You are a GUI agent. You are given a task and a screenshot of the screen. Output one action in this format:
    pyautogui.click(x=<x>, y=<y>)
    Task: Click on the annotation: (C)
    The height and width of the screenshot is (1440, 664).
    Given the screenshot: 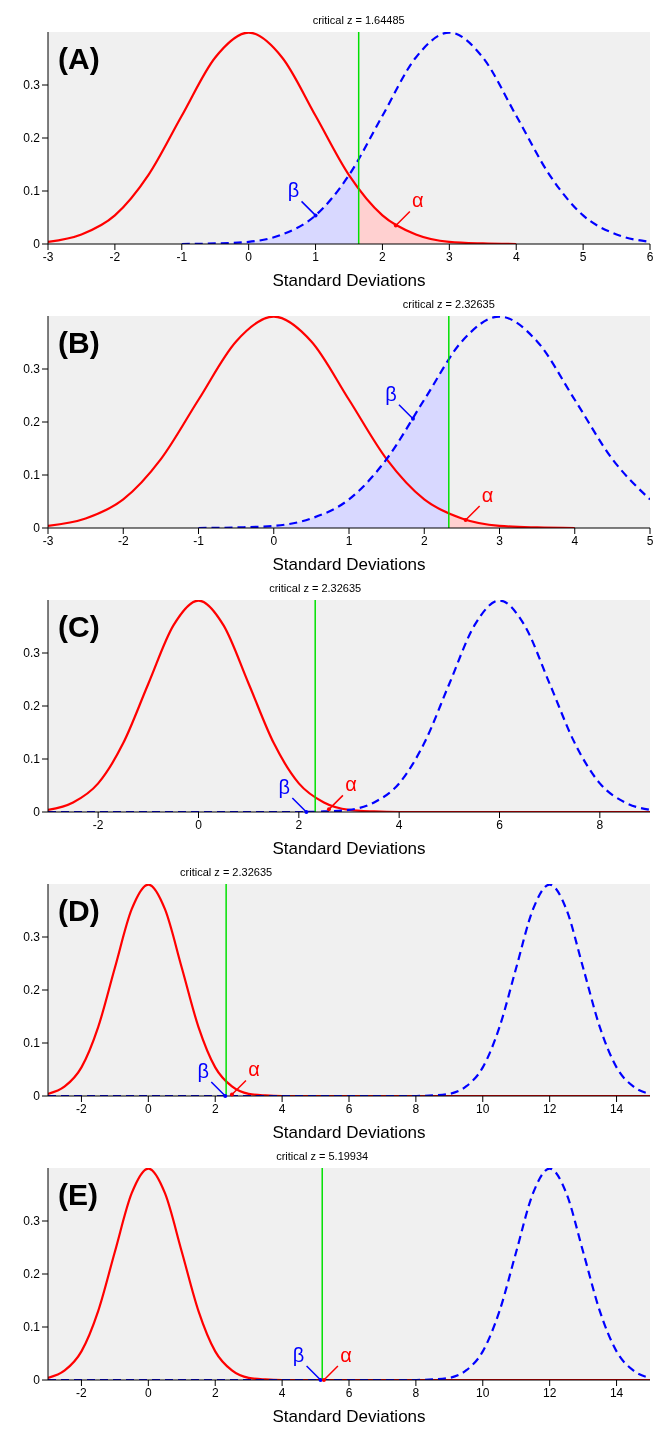 What is the action you would take?
    pyautogui.click(x=79, y=627)
    